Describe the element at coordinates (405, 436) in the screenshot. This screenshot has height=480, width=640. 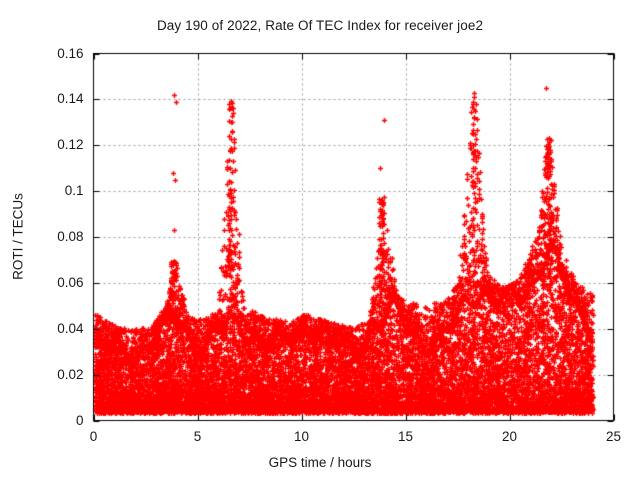
I see `xaxis-tick-label: 15` at that location.